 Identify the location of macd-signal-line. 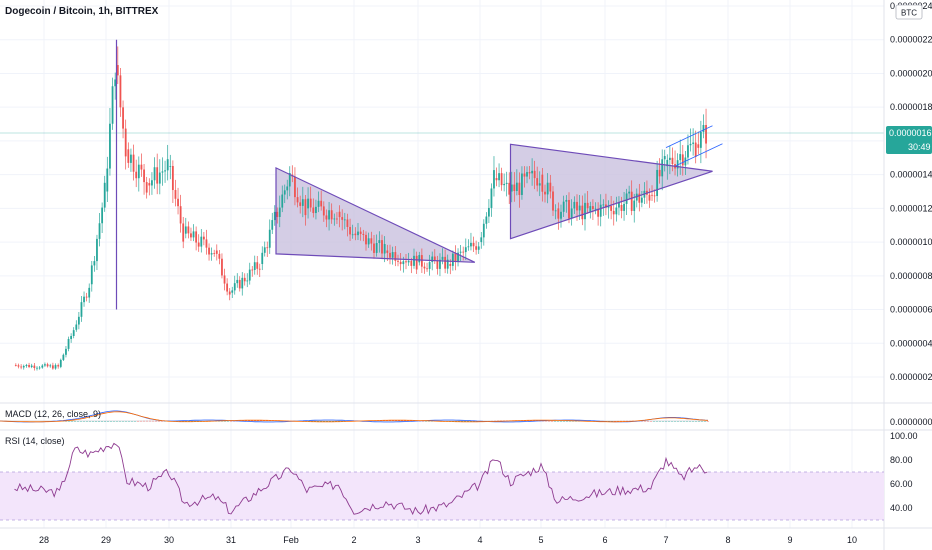
(354, 417).